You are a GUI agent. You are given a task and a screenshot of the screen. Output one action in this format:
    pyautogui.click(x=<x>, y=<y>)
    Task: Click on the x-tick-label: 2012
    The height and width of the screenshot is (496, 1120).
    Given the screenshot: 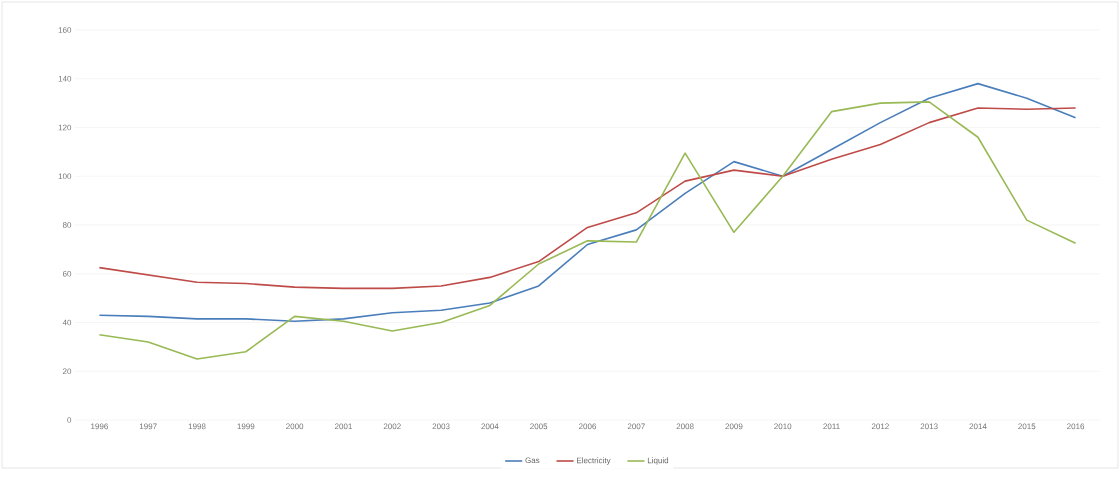 What is the action you would take?
    pyautogui.click(x=880, y=426)
    